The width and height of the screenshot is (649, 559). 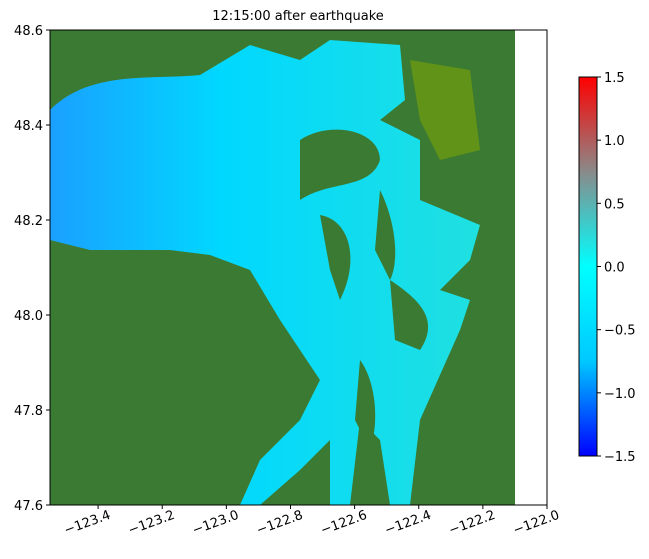 What do you see at coordinates (87, 523) in the screenshot?
I see `x-tick-label: −123.4` at bounding box center [87, 523].